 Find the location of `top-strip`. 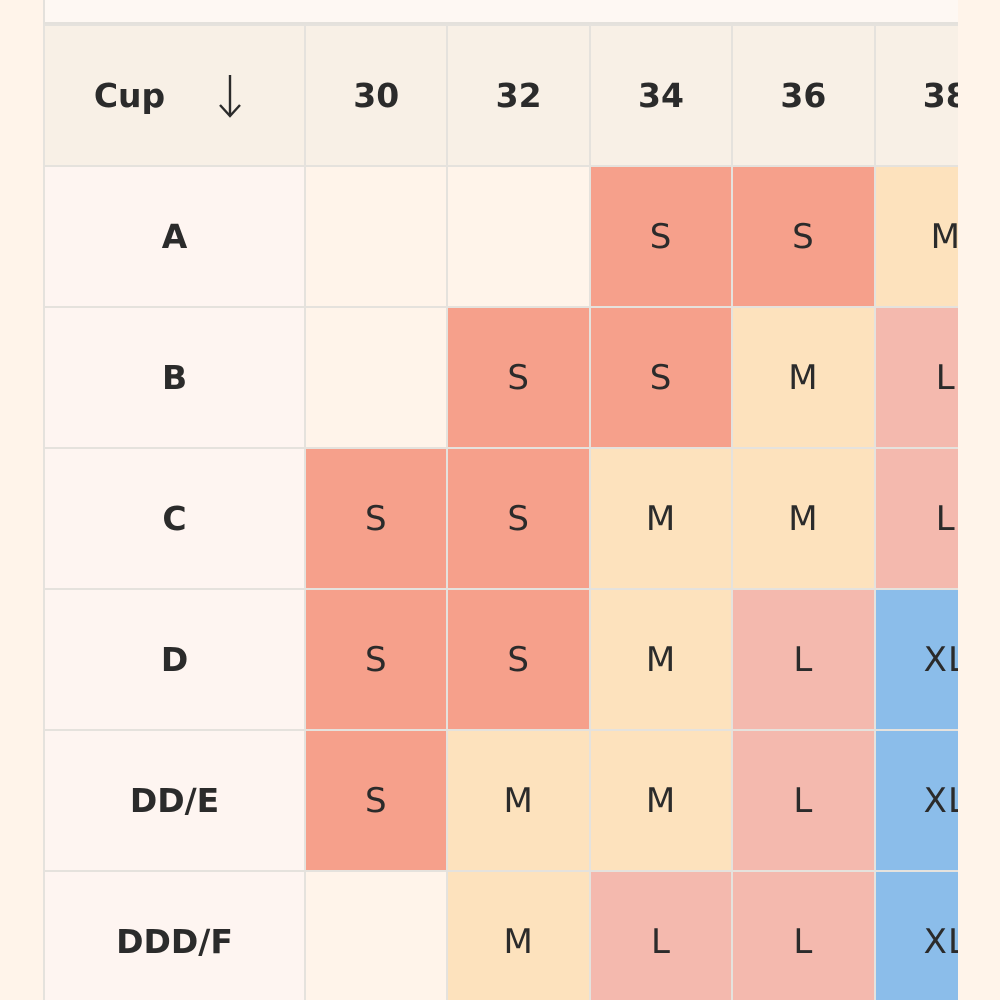

top-strip is located at coordinates (500, 12).